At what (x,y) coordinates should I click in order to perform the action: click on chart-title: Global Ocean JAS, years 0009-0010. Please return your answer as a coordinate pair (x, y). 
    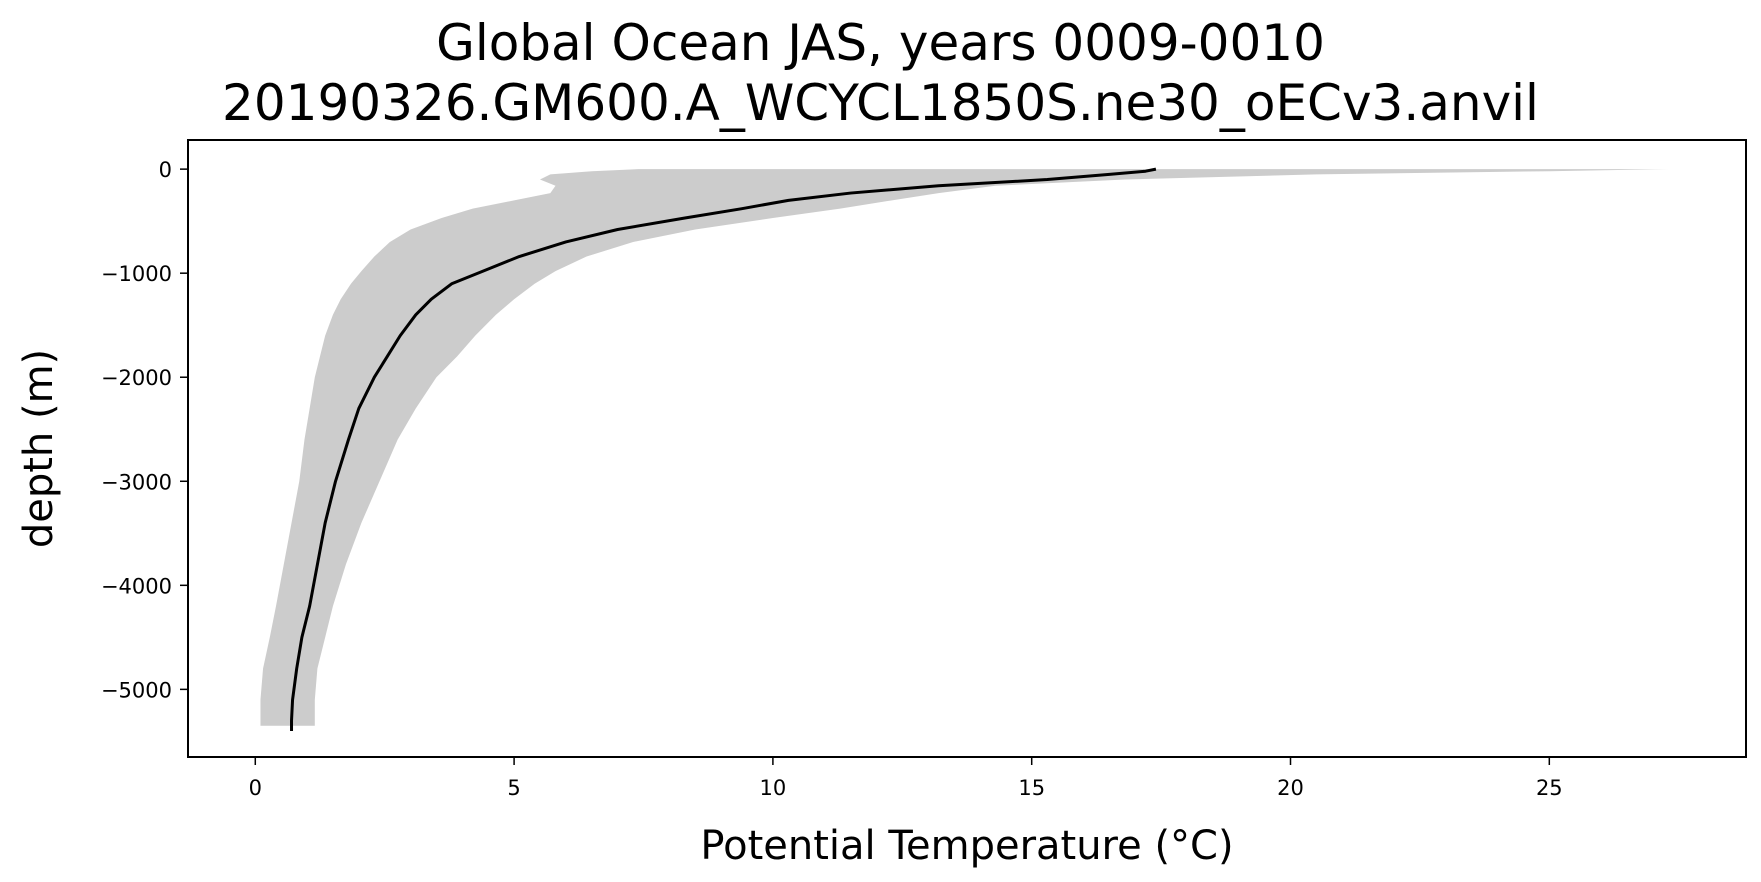
    Looking at the image, I should click on (880, 43).